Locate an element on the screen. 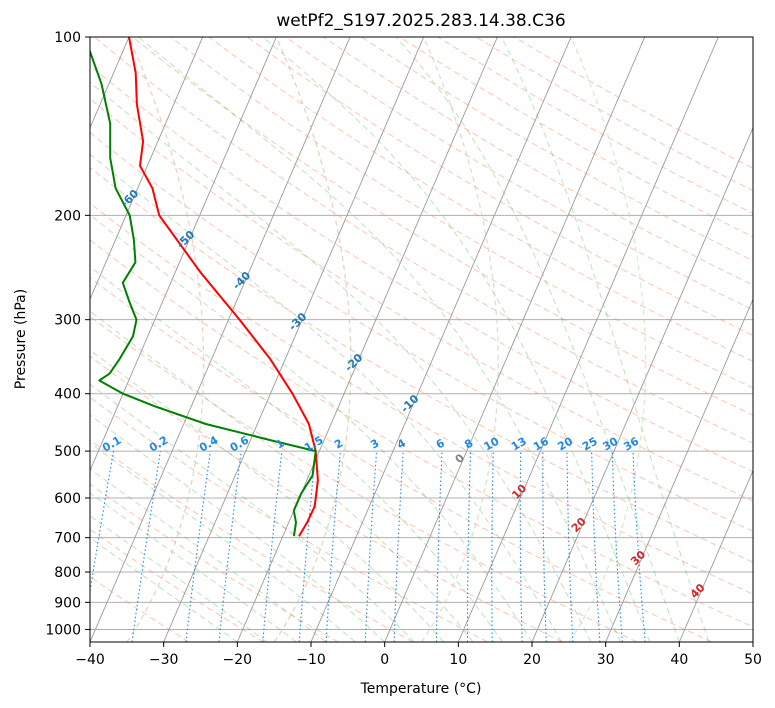 This screenshot has height=708, width=775. x-tick-label: 0 is located at coordinates (384, 660).